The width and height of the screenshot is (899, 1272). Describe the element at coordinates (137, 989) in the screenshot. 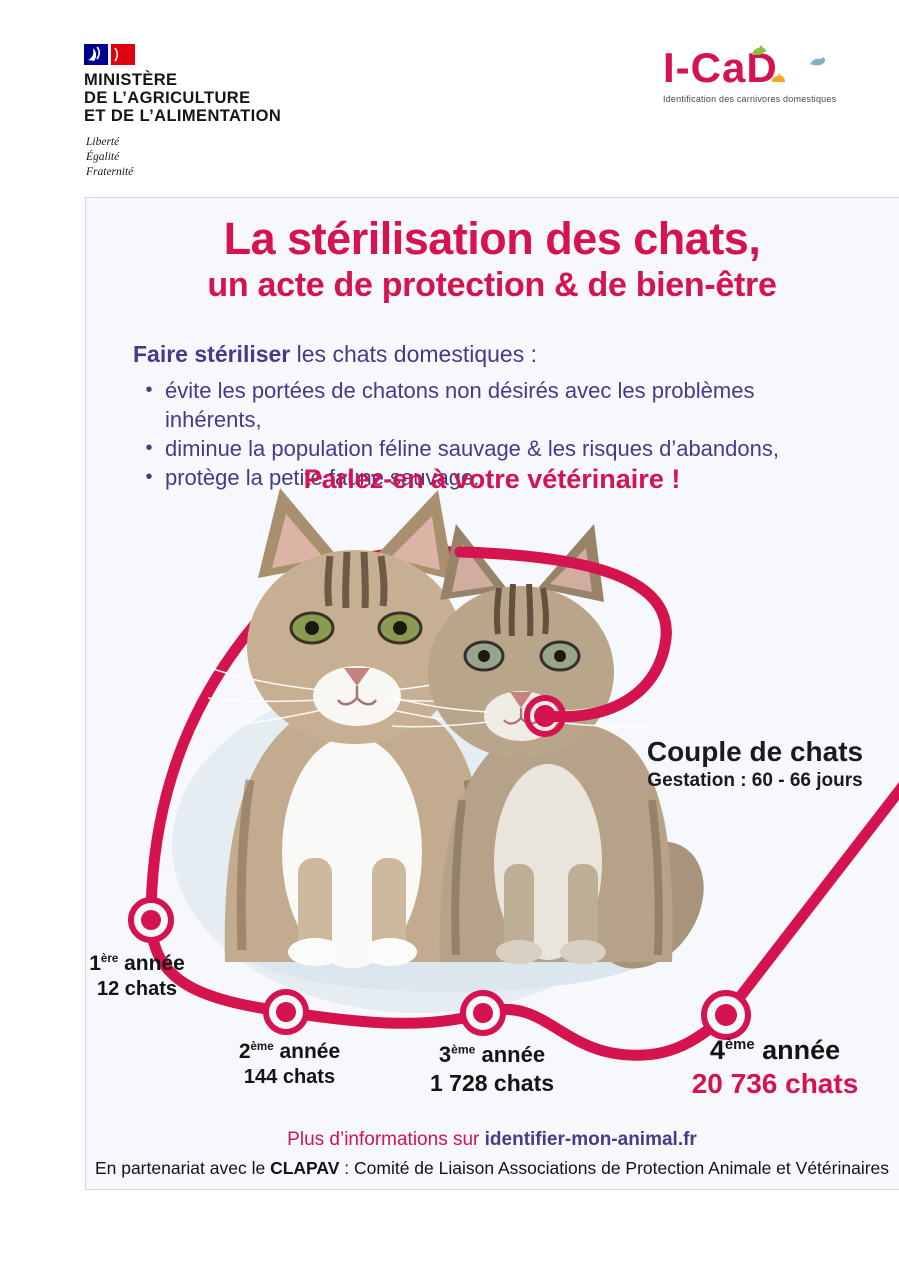

I see `year1-count: 12 chats` at that location.